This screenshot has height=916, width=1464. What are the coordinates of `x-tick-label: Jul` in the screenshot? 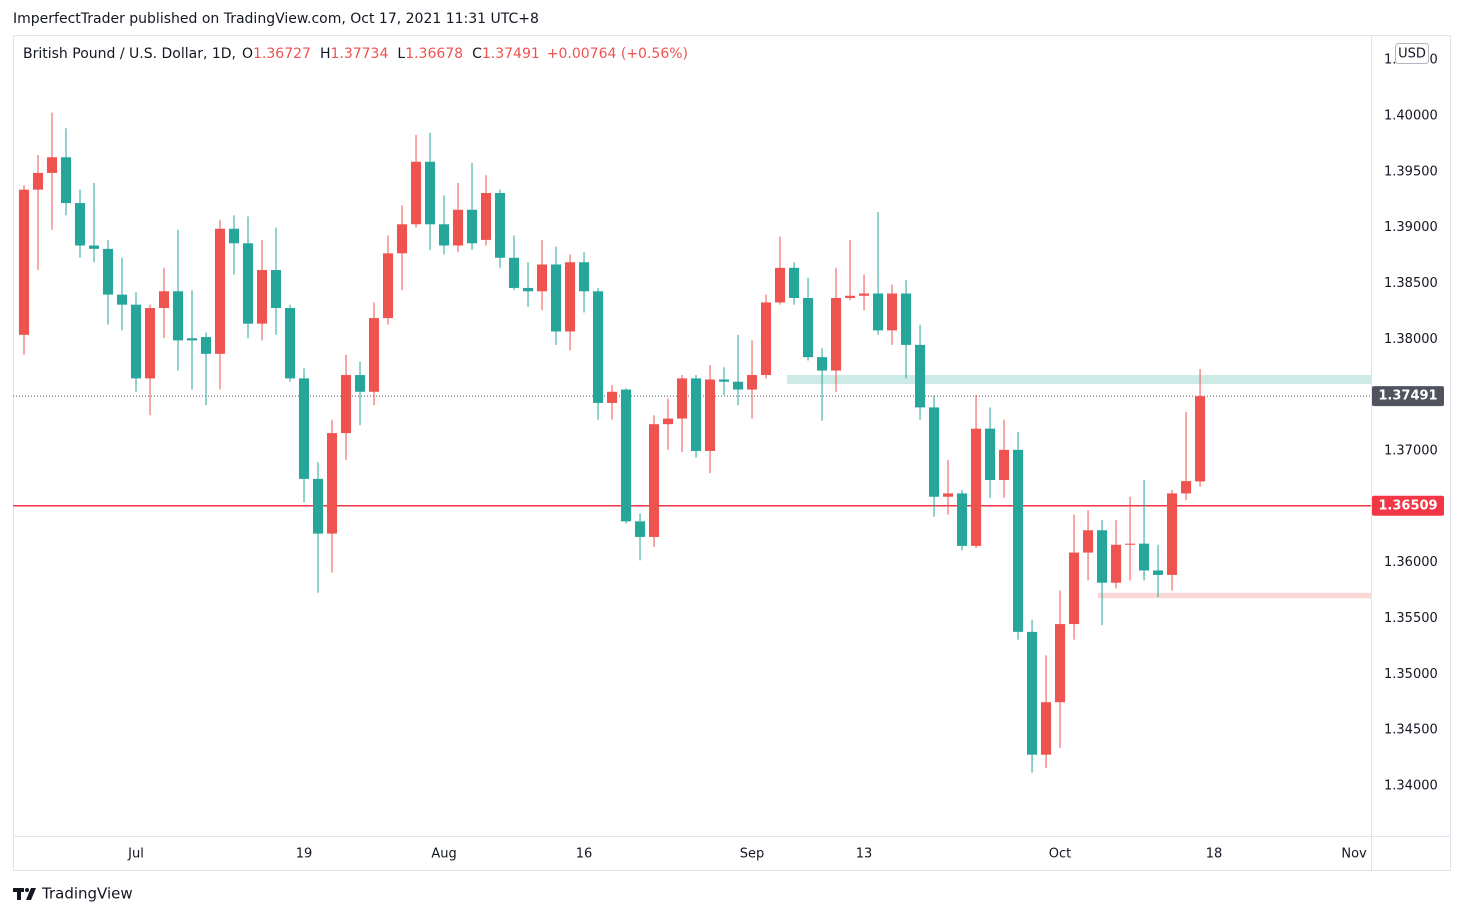 It's located at (135, 854).